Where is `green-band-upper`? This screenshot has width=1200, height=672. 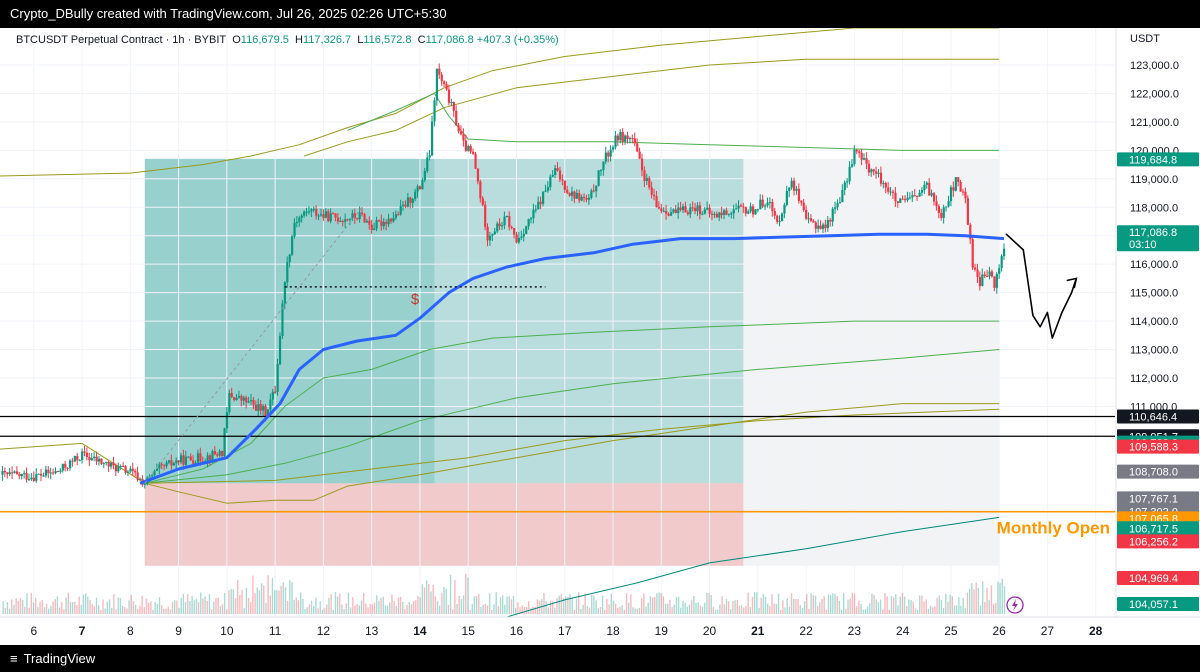
green-band-upper is located at coordinates (673, 121).